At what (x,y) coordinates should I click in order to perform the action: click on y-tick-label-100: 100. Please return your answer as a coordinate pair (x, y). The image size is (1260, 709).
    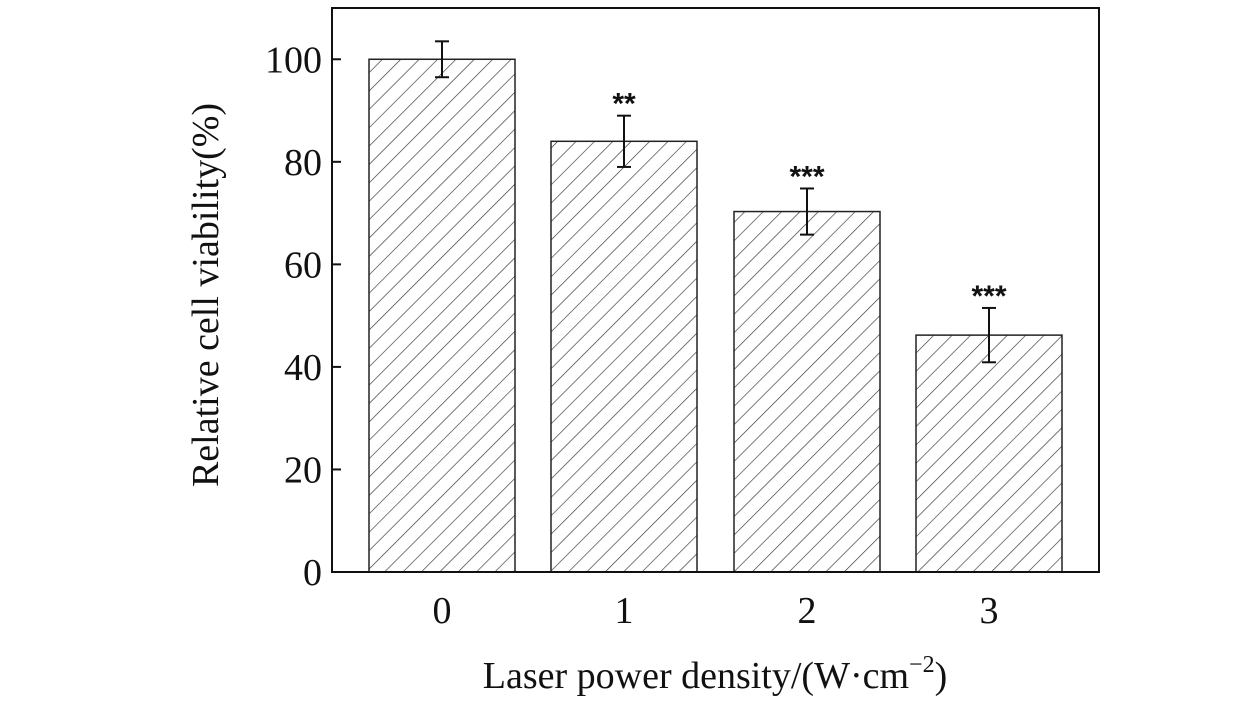
    Looking at the image, I should click on (293, 60).